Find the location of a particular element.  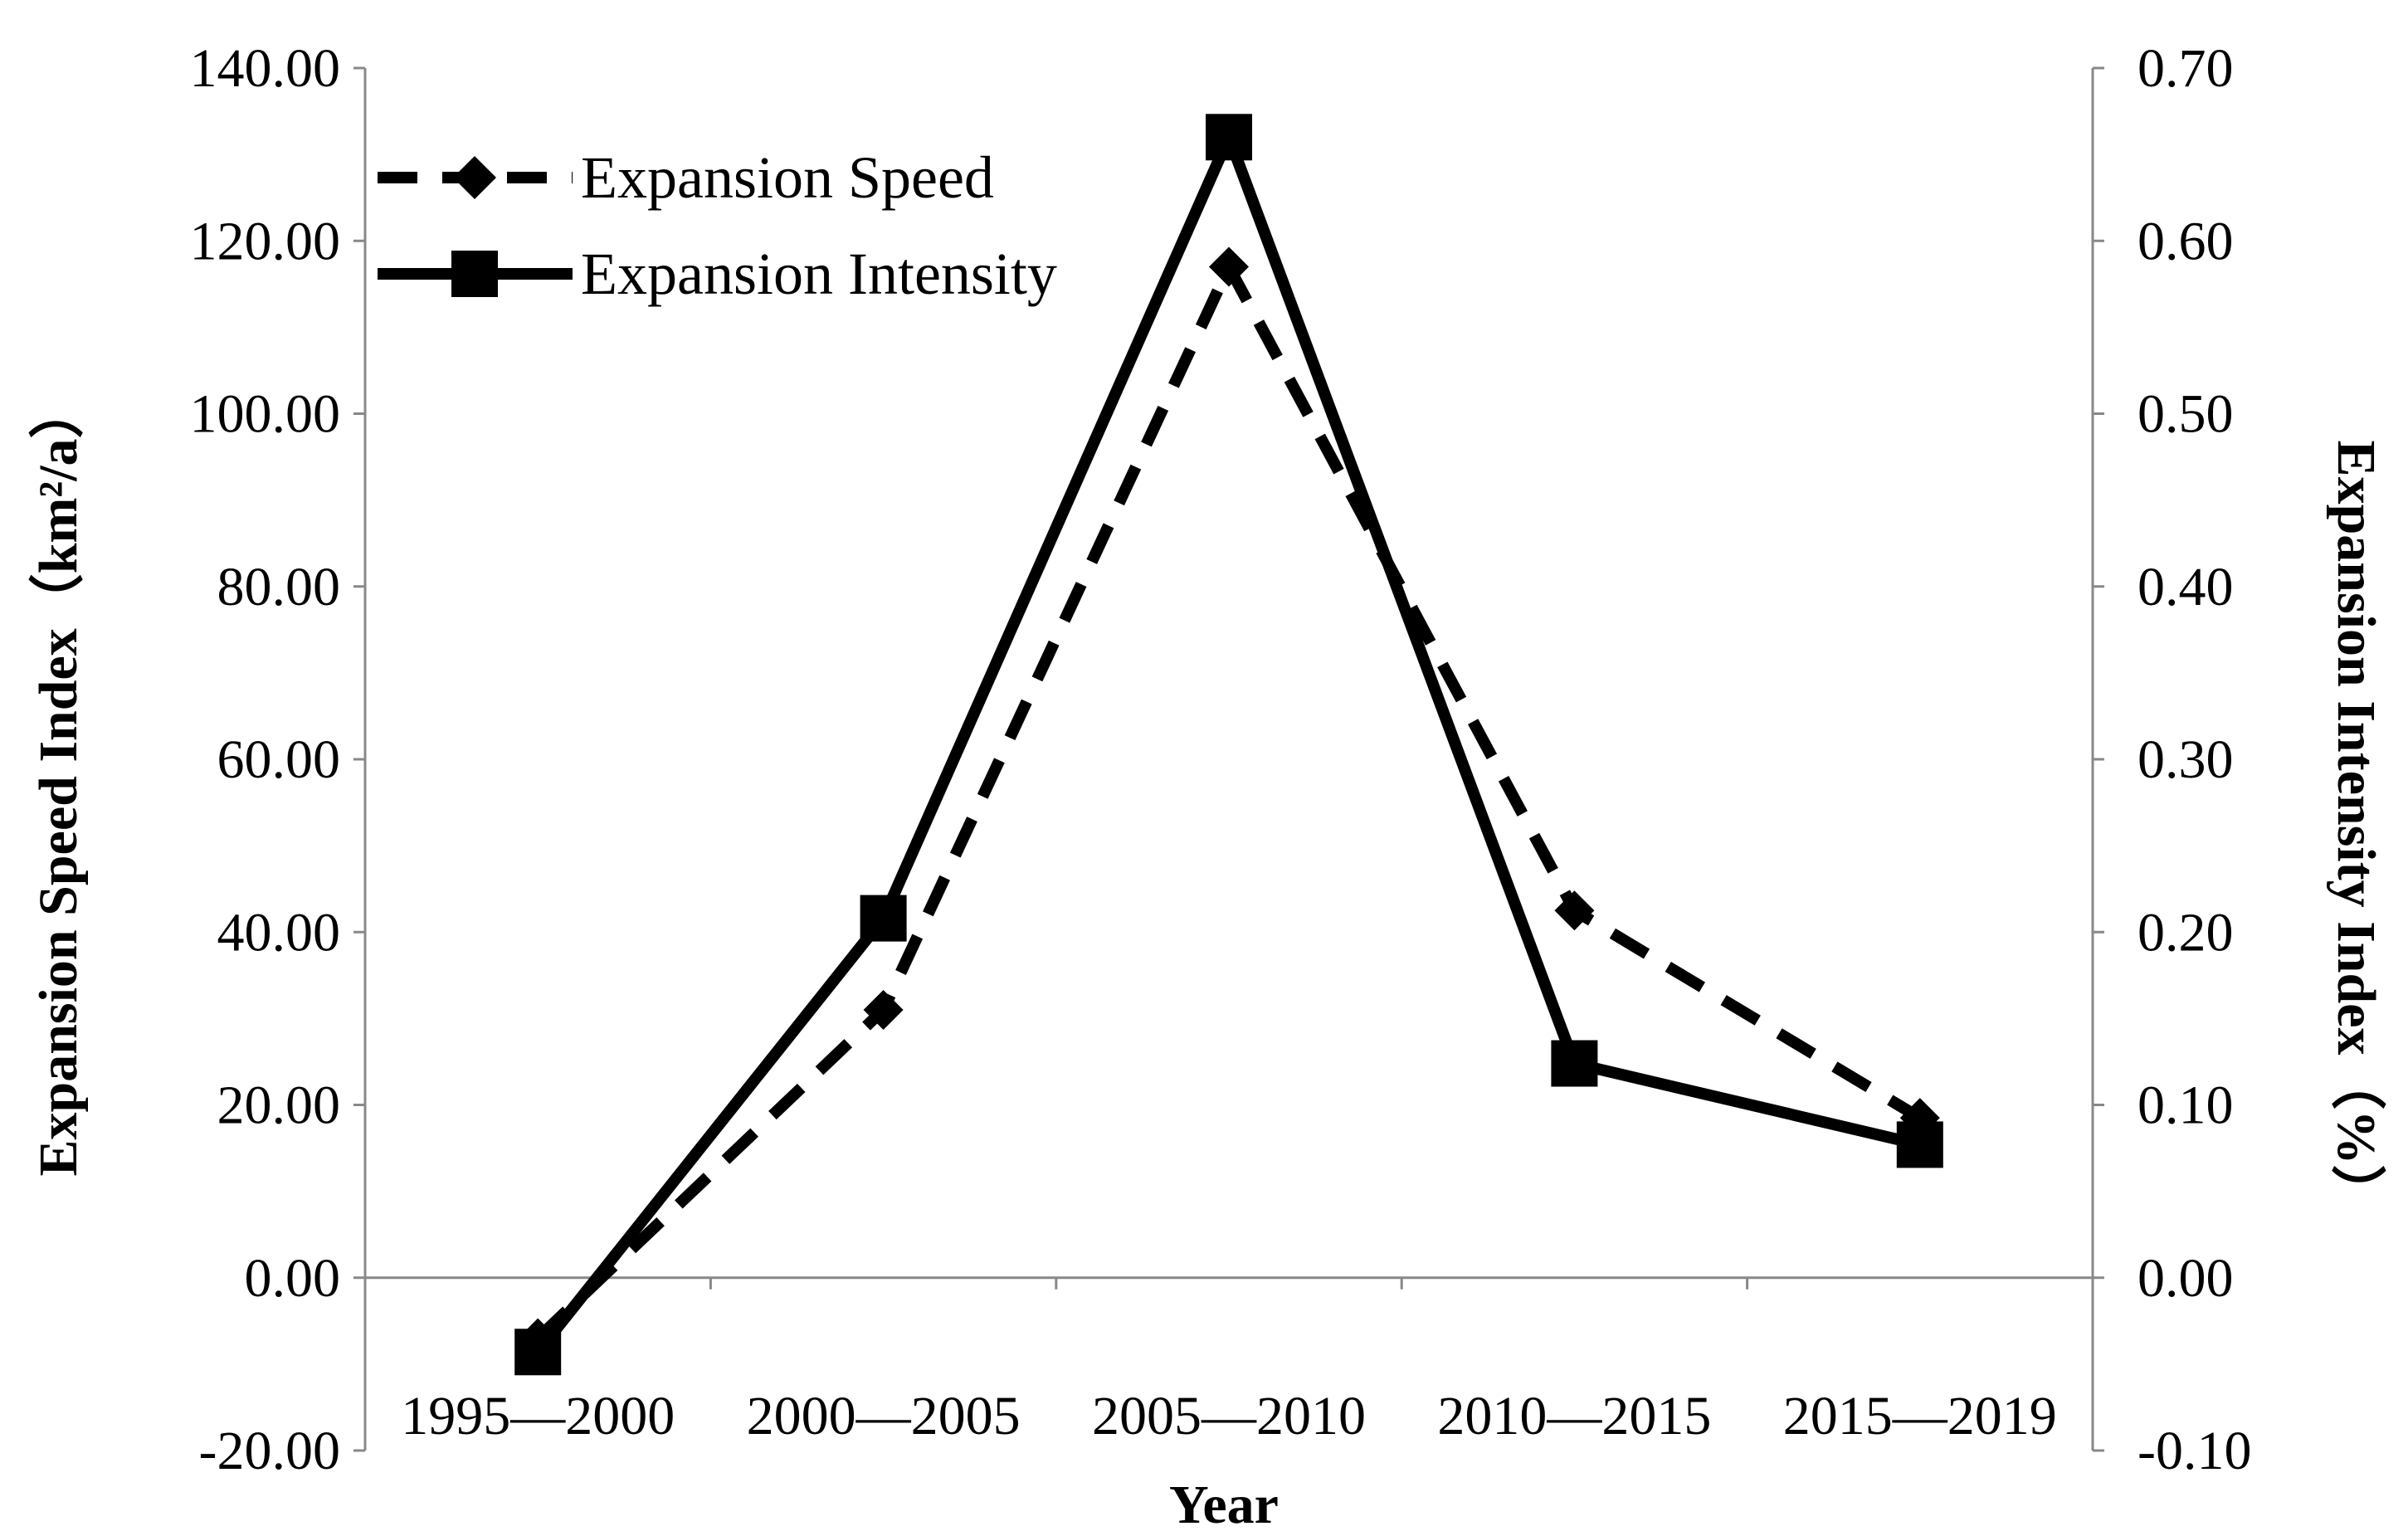

y-right-tick-label: 0.70 is located at coordinates (2185, 68).